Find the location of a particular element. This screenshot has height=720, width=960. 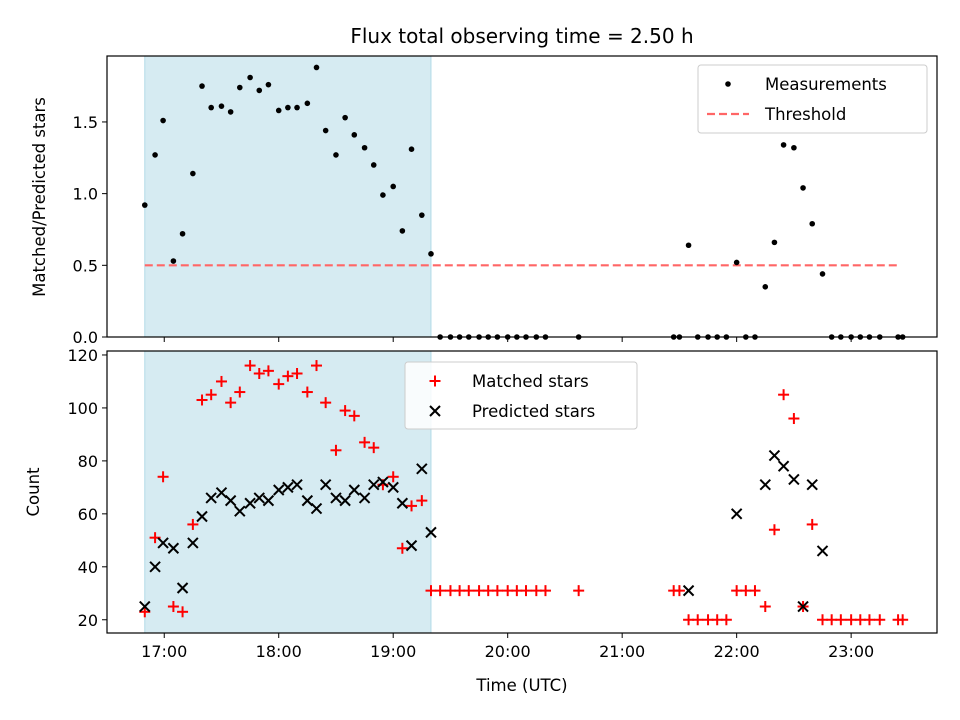

legend-label: Measurements is located at coordinates (826, 84).